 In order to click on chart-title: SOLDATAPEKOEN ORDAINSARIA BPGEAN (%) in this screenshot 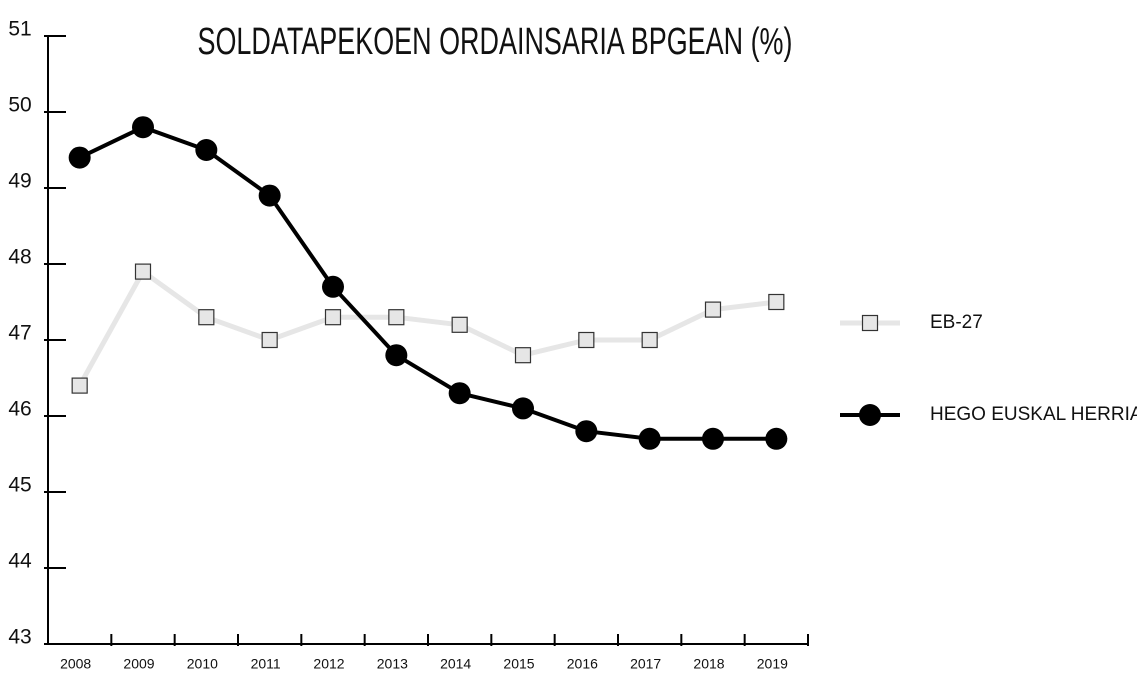, I will do `click(495, 42)`.